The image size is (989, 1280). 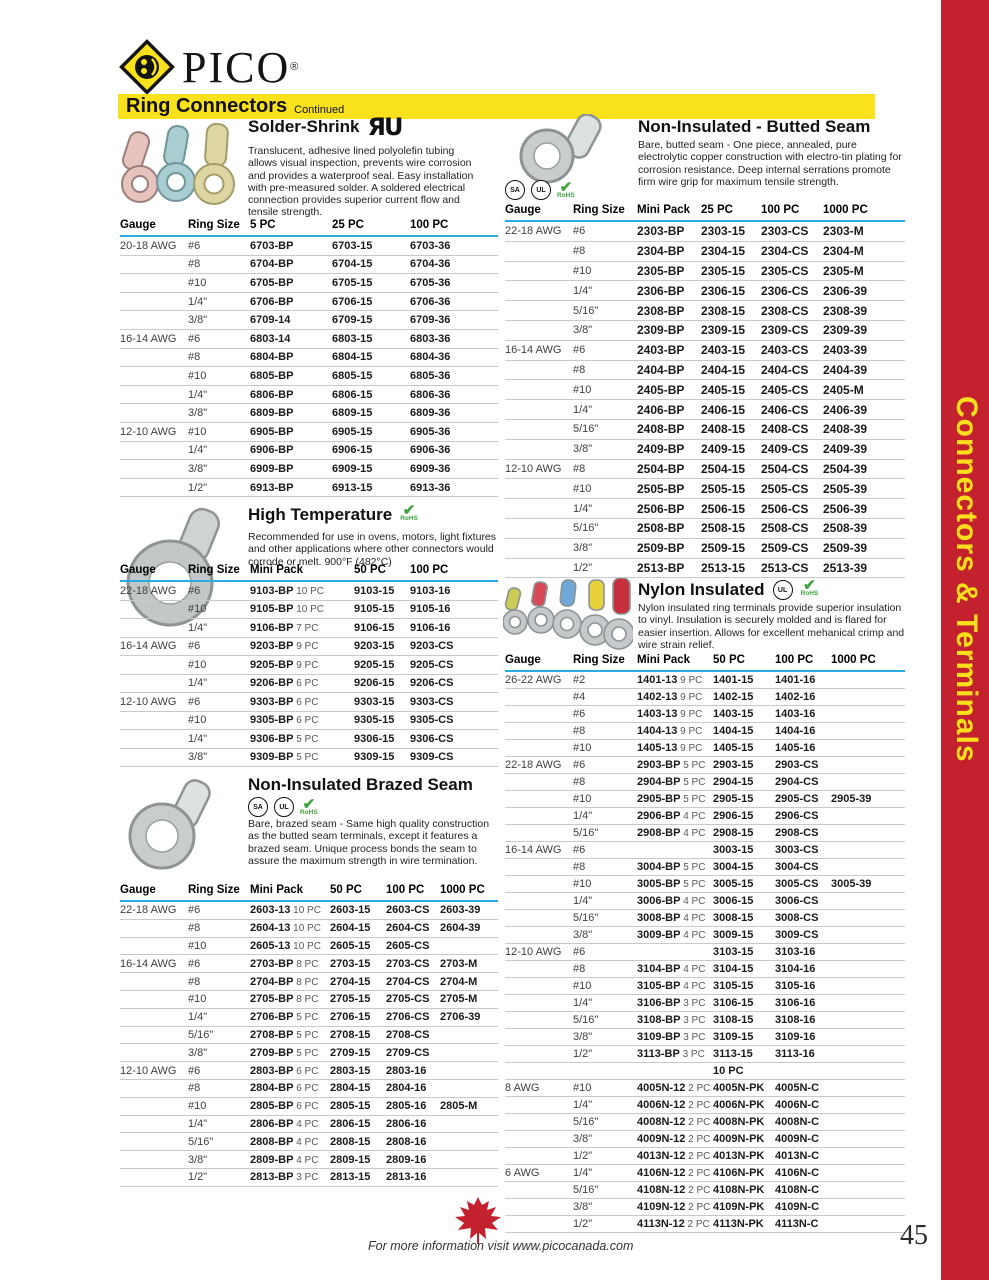 I want to click on part-number-cell: 2904-CS, so click(x=803, y=782).